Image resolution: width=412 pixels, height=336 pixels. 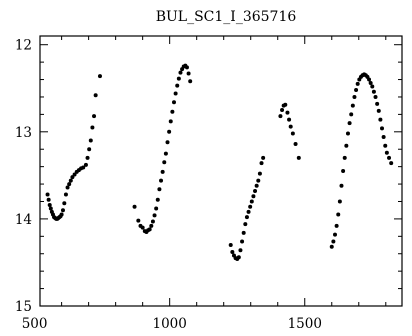 I want to click on y-tick-label: 15, so click(x=23, y=307).